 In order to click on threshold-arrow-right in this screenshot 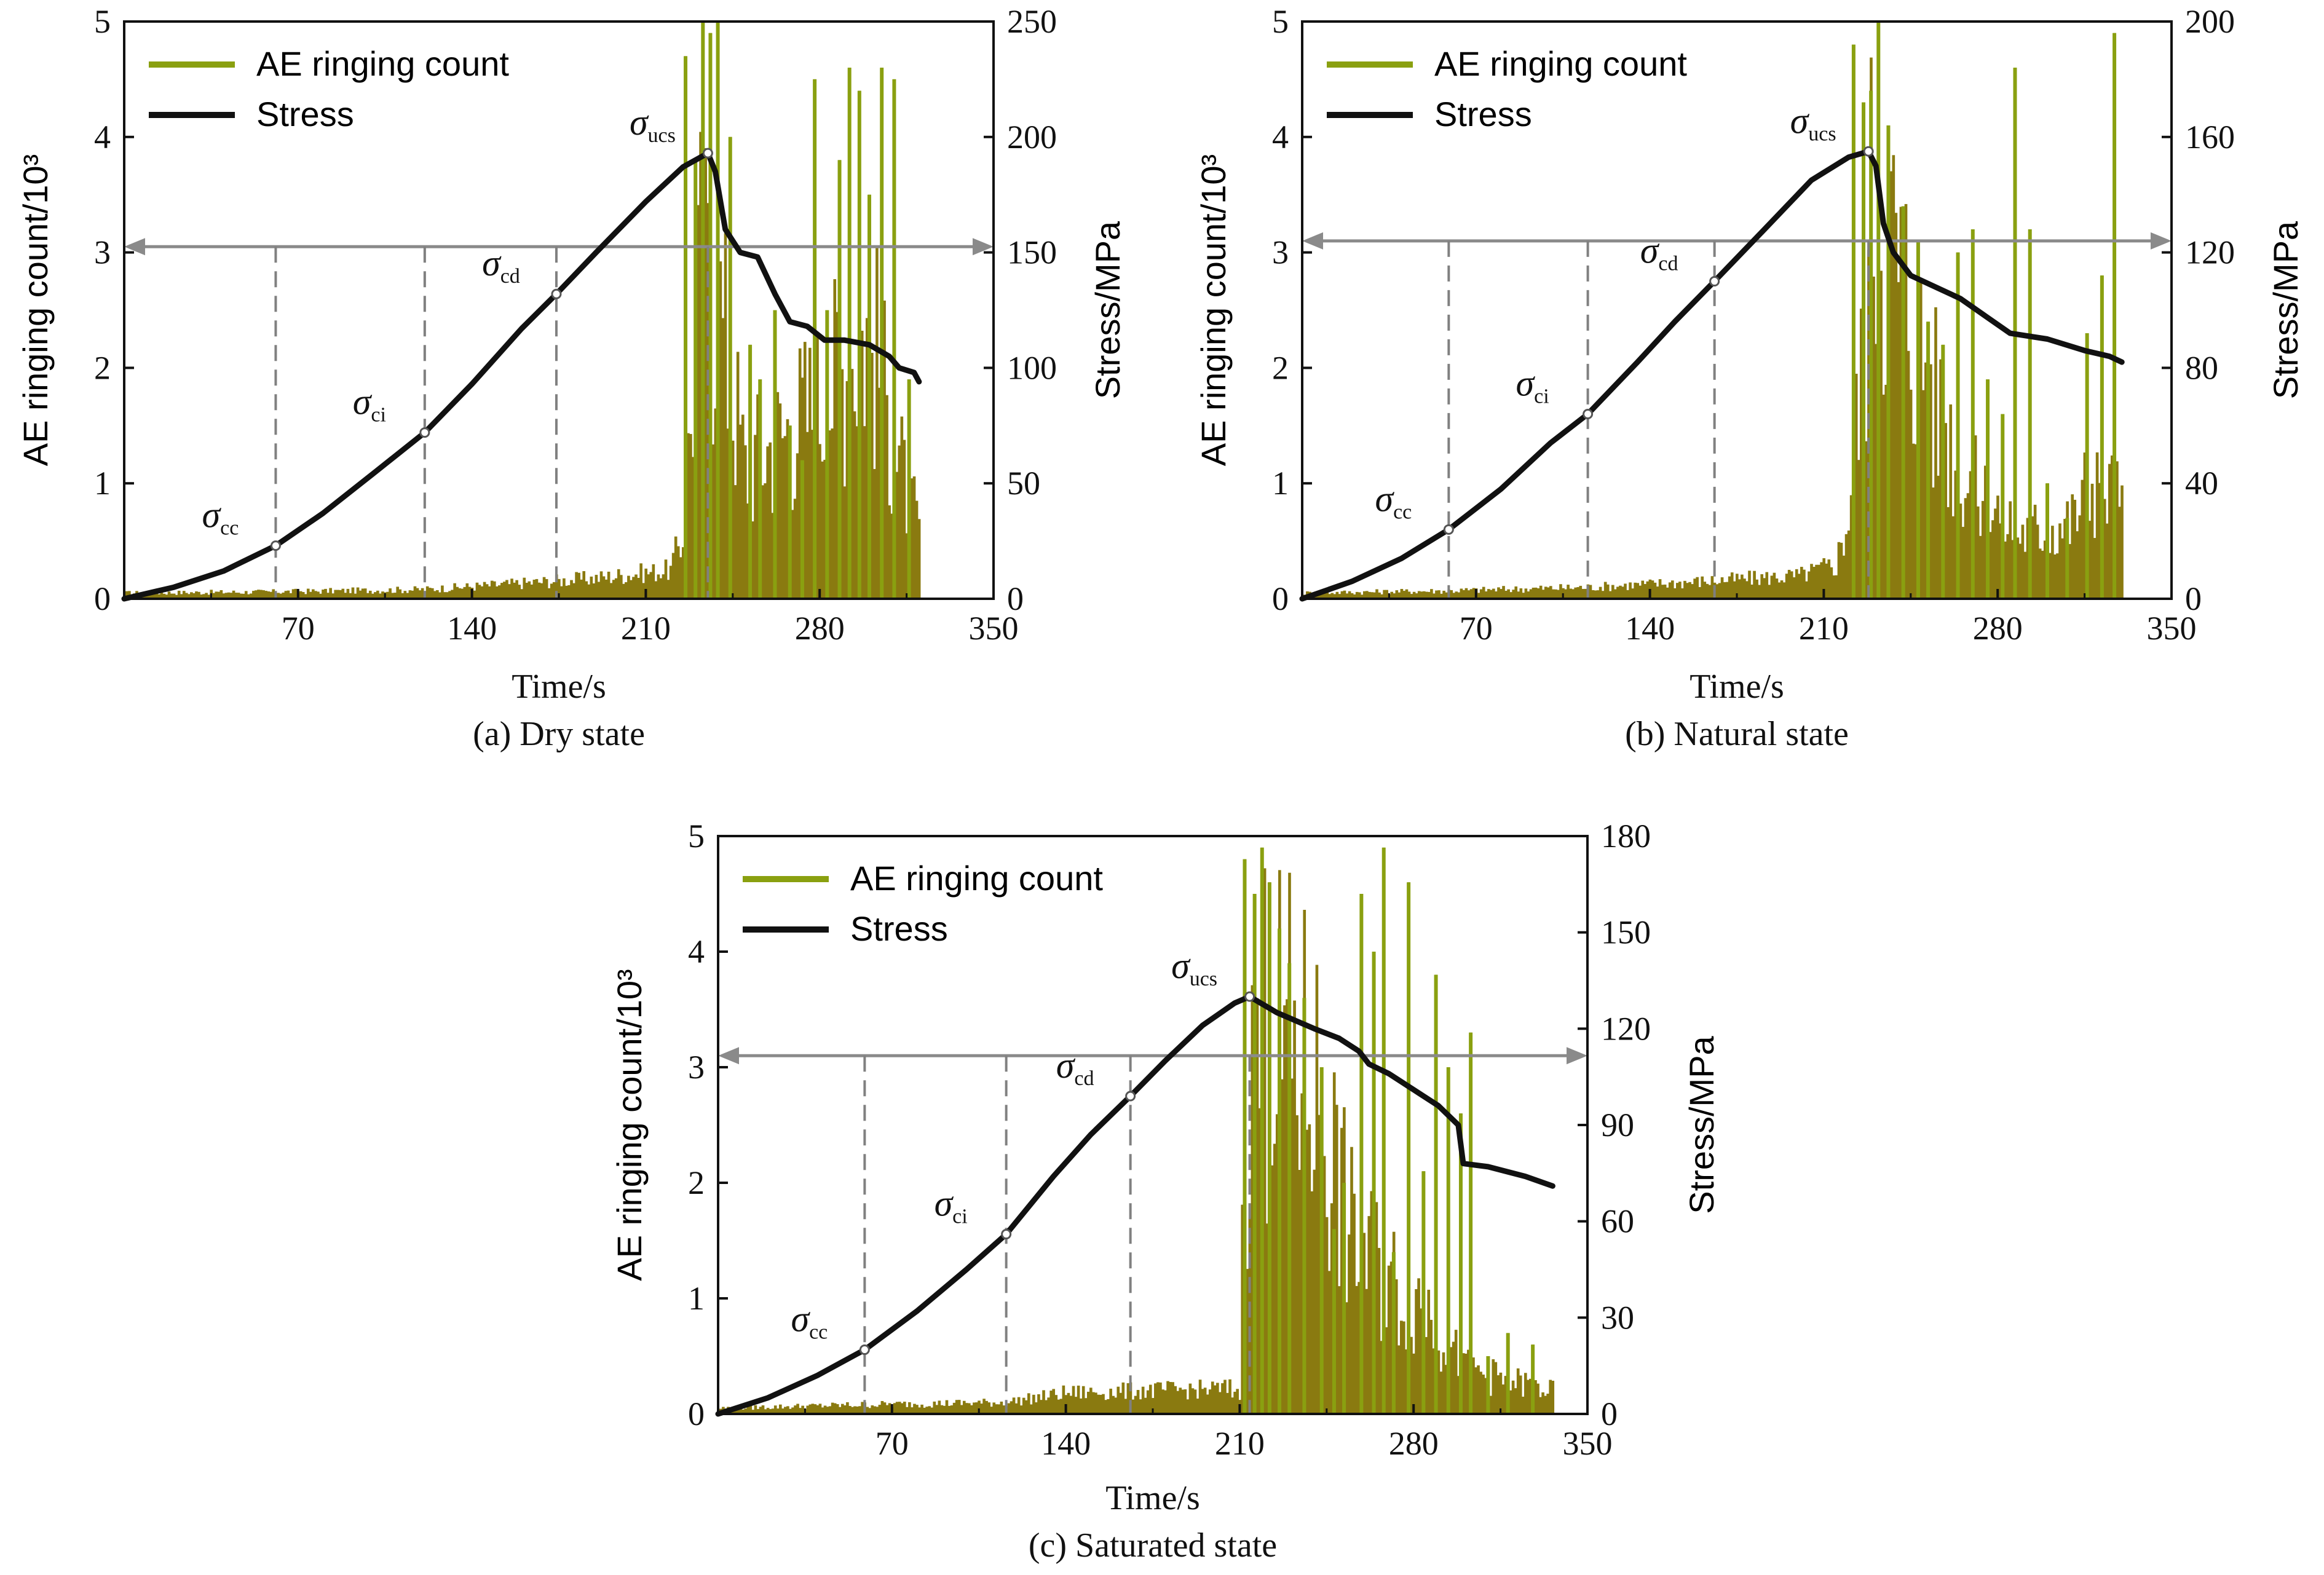, I will do `click(983, 247)`.